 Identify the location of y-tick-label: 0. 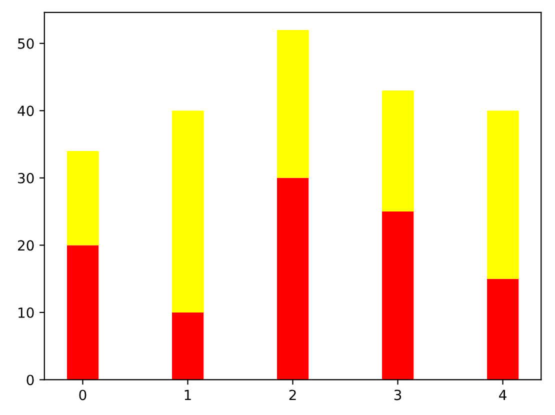
(30, 380).